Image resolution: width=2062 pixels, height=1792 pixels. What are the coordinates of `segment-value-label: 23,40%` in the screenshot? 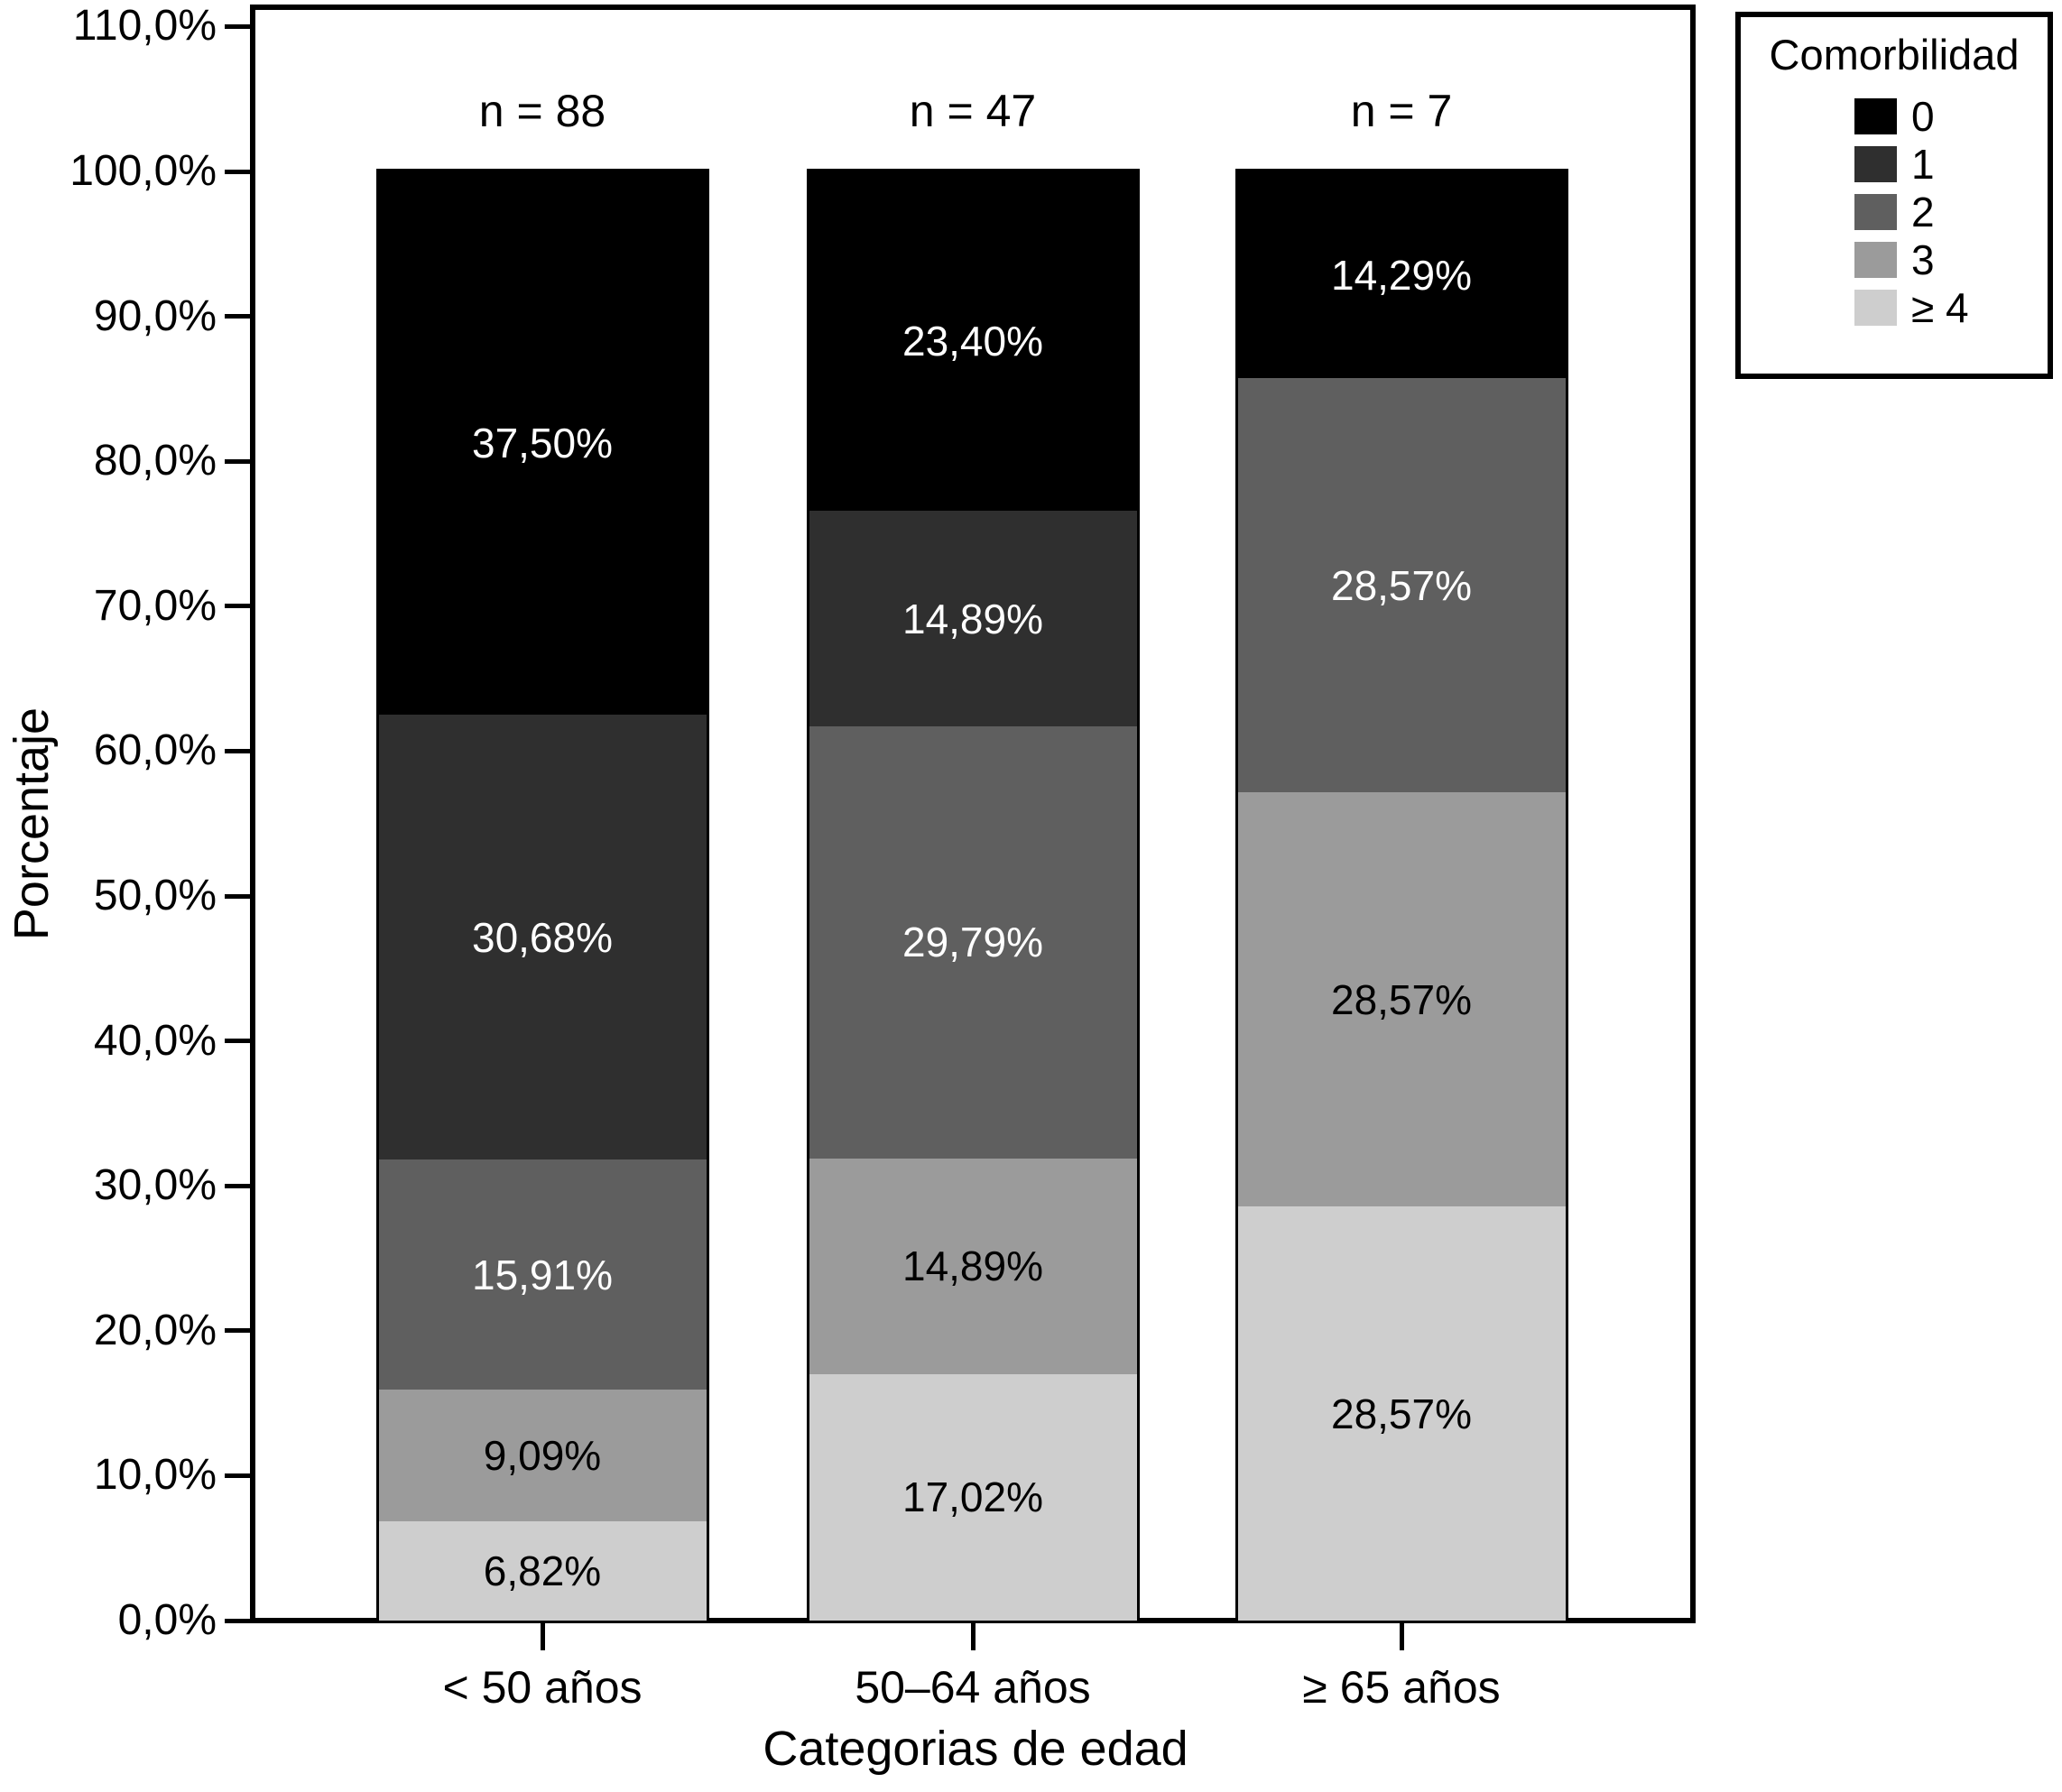 It's located at (972, 342).